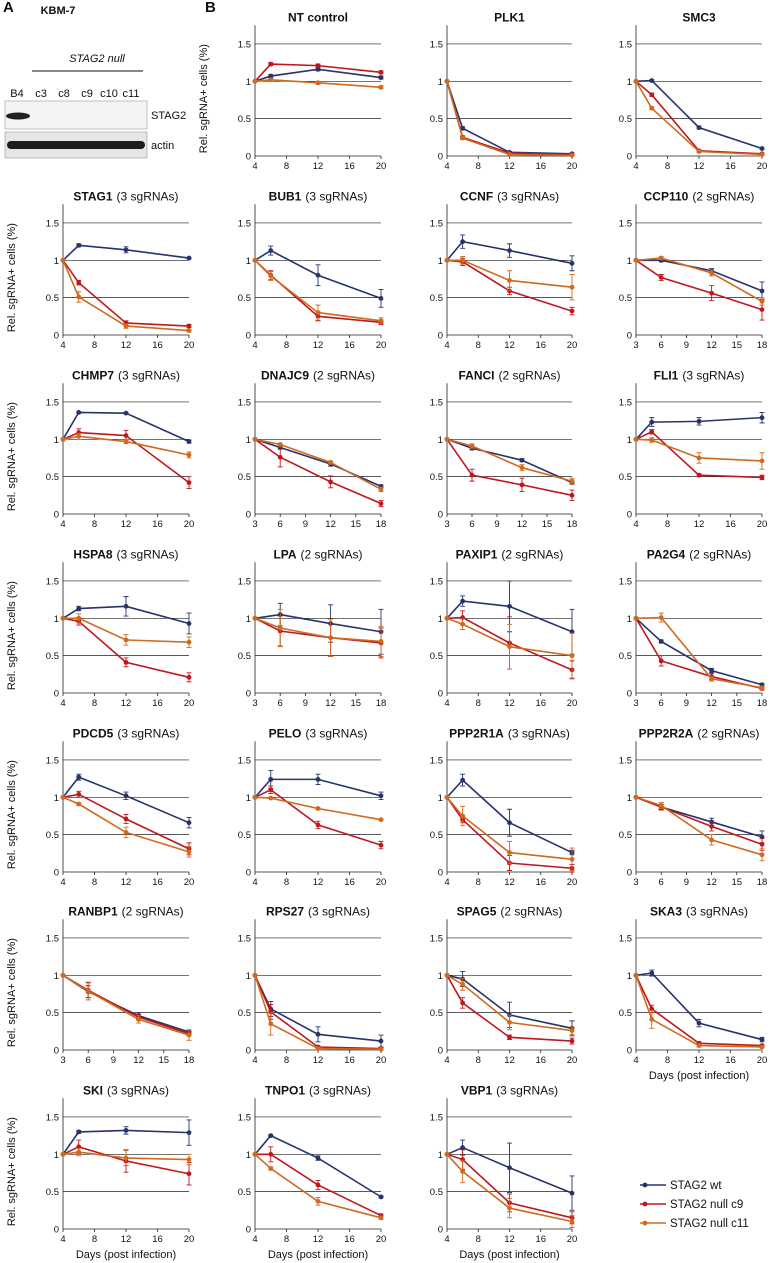 The width and height of the screenshot is (770, 1263). I want to click on blot-group-label: STAG2 null, so click(97, 59).